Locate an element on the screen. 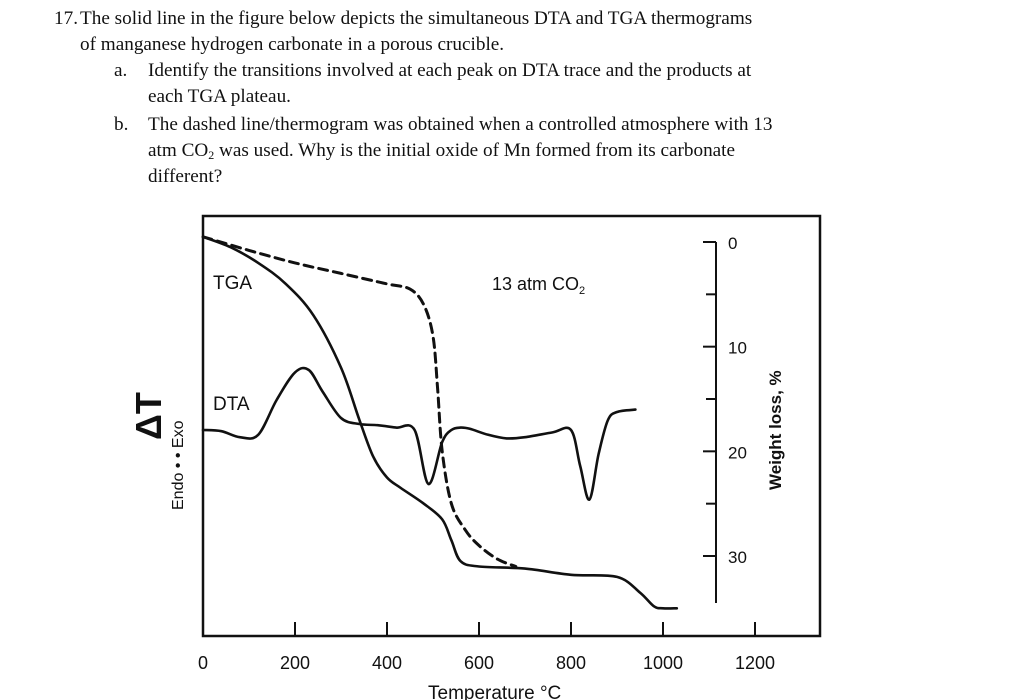 This screenshot has height=700, width=1019. part-b-cont2: different? is located at coordinates (185, 177).